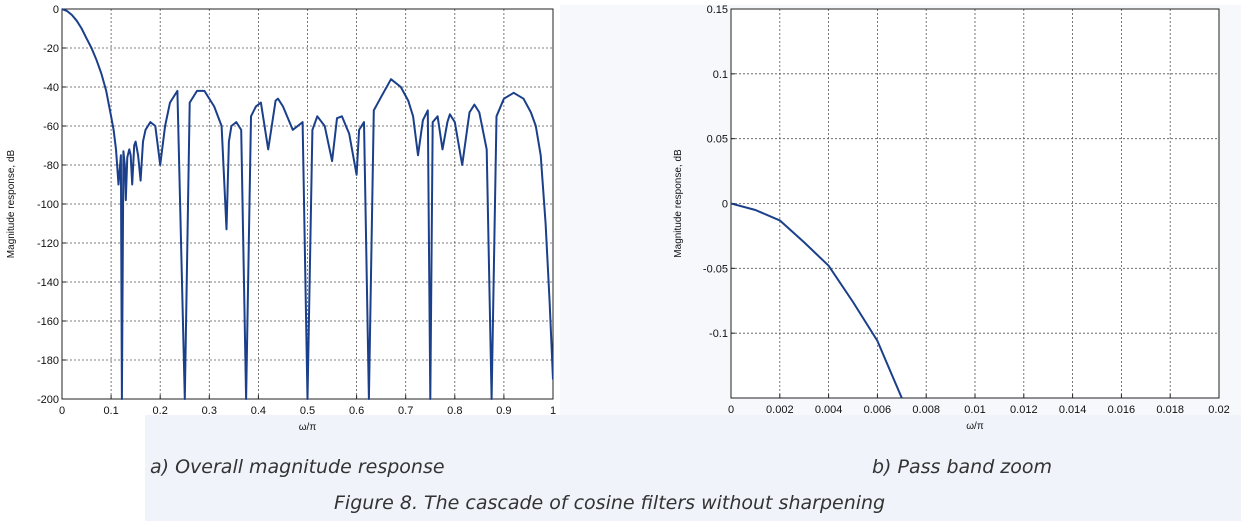 This screenshot has height=521, width=1241. What do you see at coordinates (1024, 410) in the screenshot?
I see `x-tick-label: 0.012` at bounding box center [1024, 410].